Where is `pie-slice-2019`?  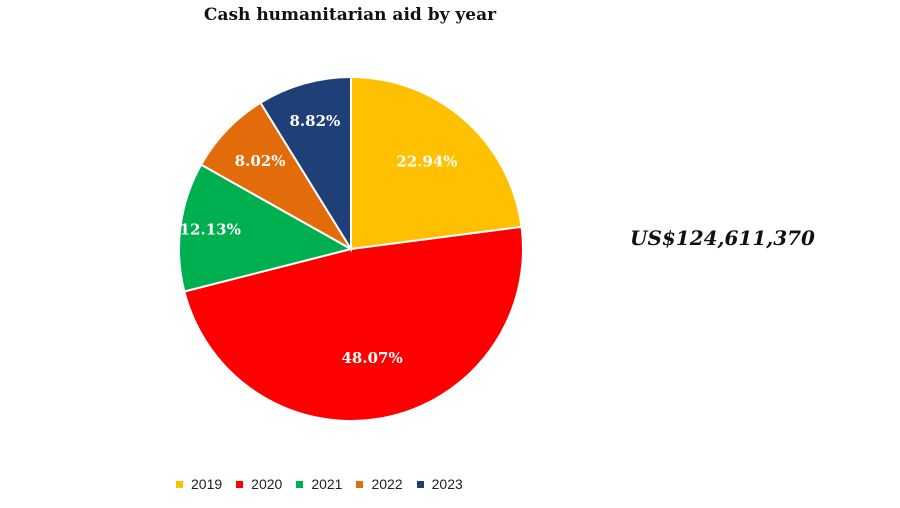 pie-slice-2019 is located at coordinates (436, 163).